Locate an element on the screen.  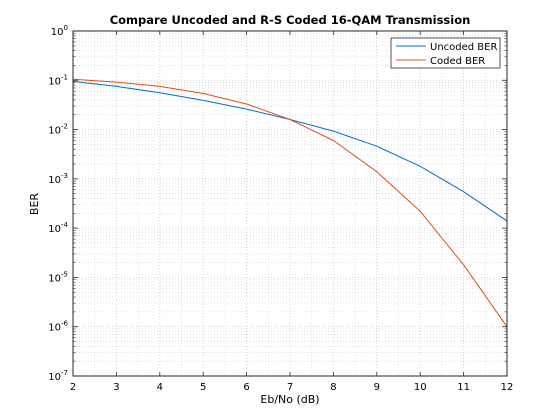
y-tick-label: 10⁻³ is located at coordinates (58, 179).